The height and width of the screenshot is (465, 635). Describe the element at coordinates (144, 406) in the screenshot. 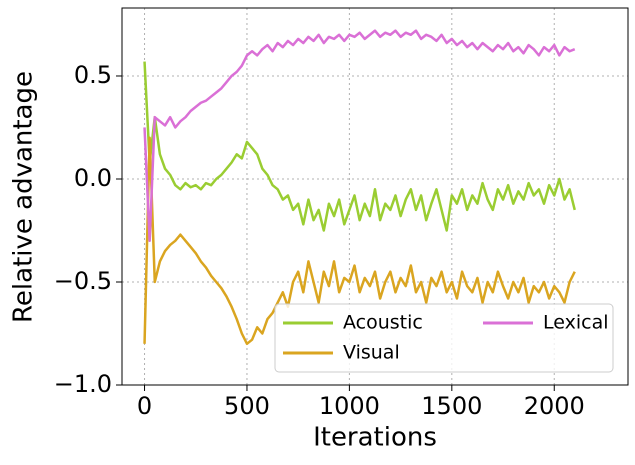

I see `x-tick-label: 0` at that location.